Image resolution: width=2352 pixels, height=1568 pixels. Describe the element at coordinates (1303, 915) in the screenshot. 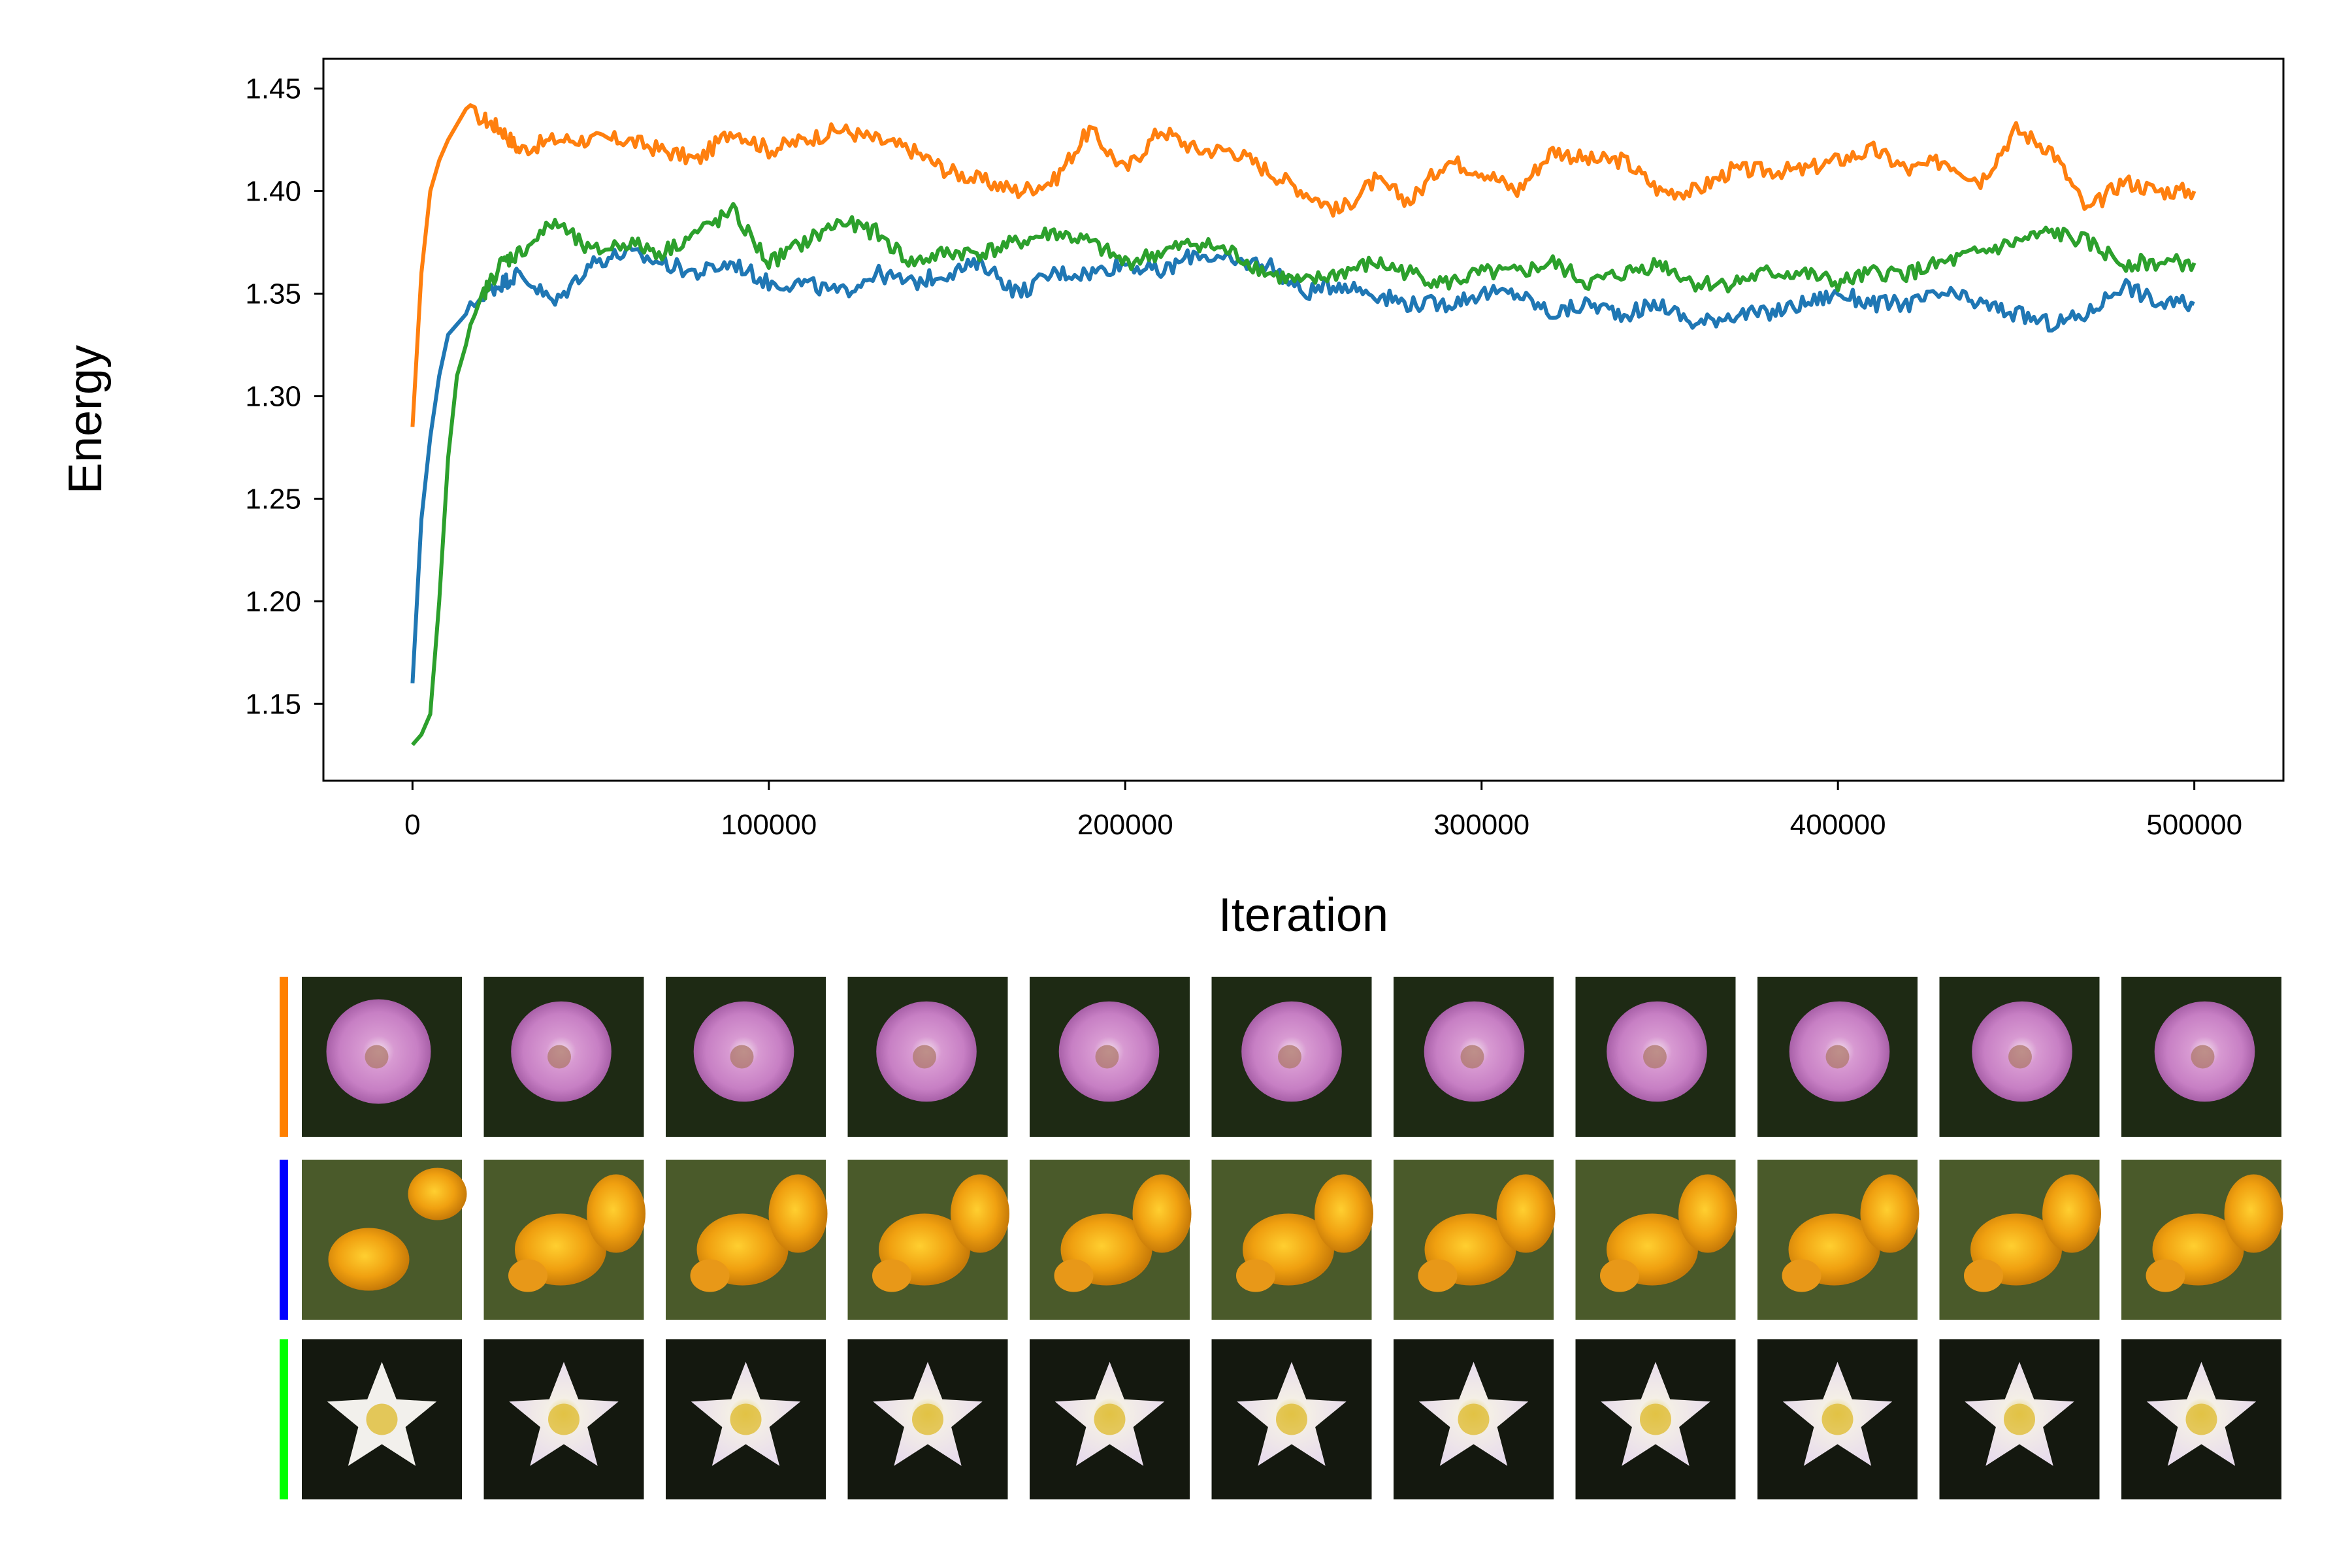

I see `x-axis-label: Iteration` at that location.